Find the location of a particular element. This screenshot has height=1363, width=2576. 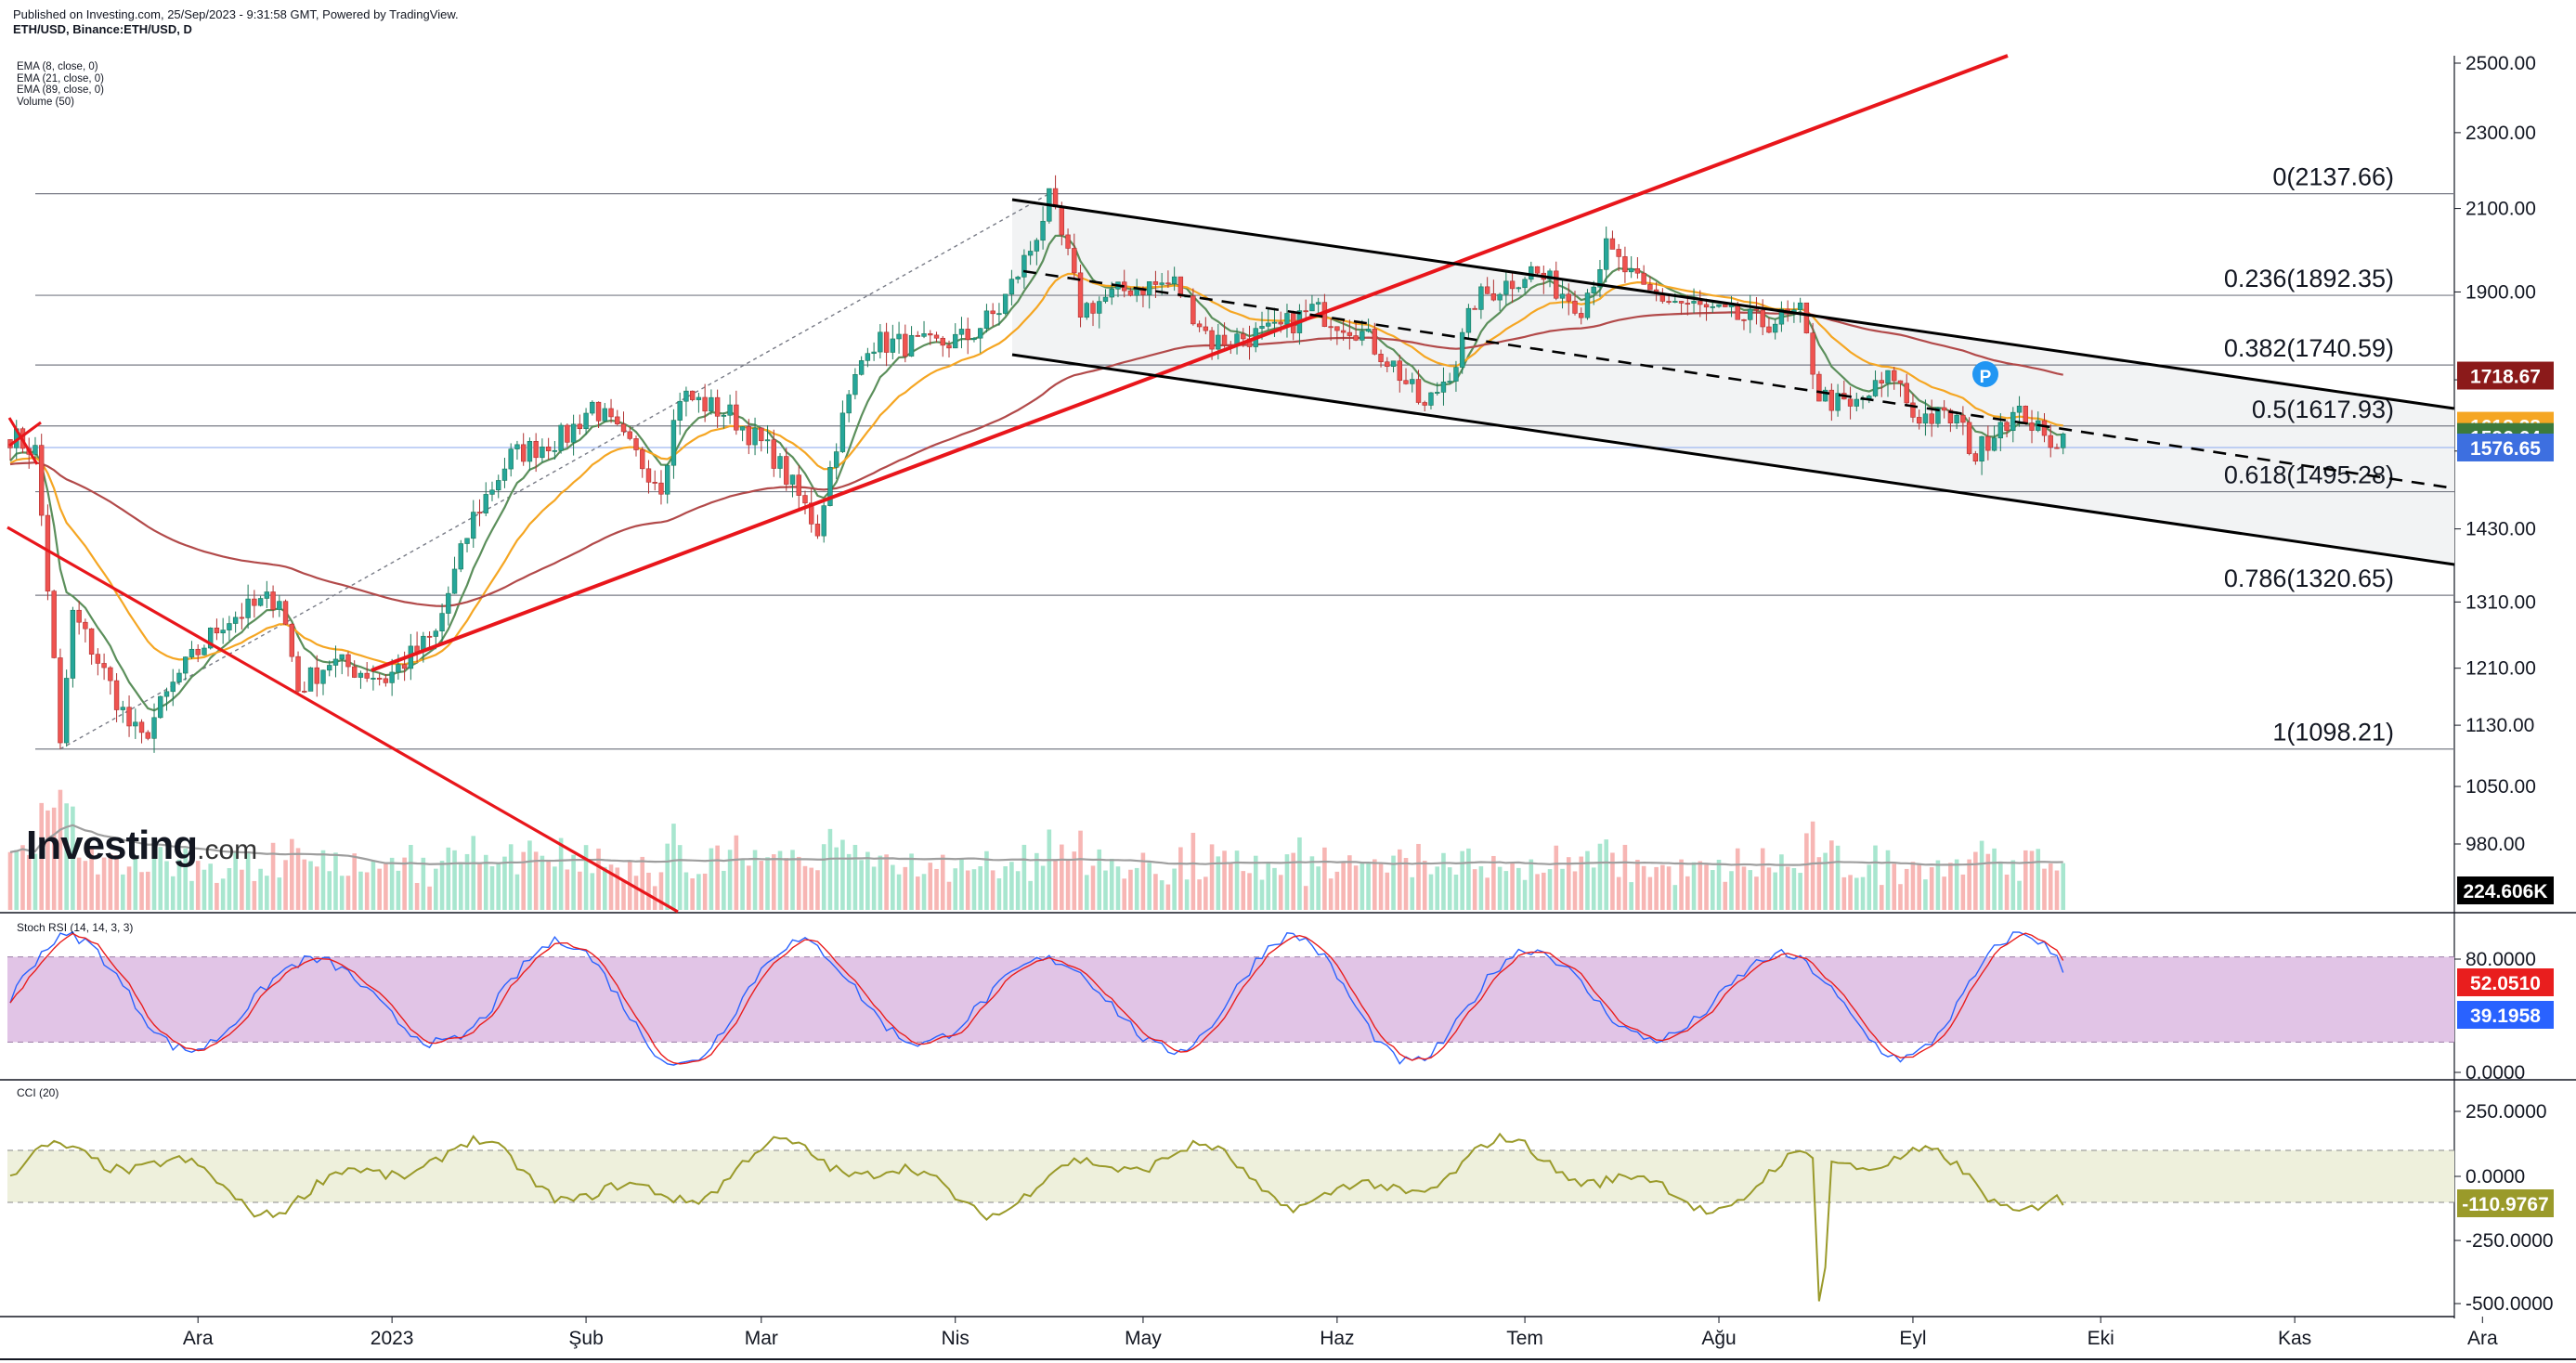

cci-tick-label: 250.0000 is located at coordinates (2506, 1112).